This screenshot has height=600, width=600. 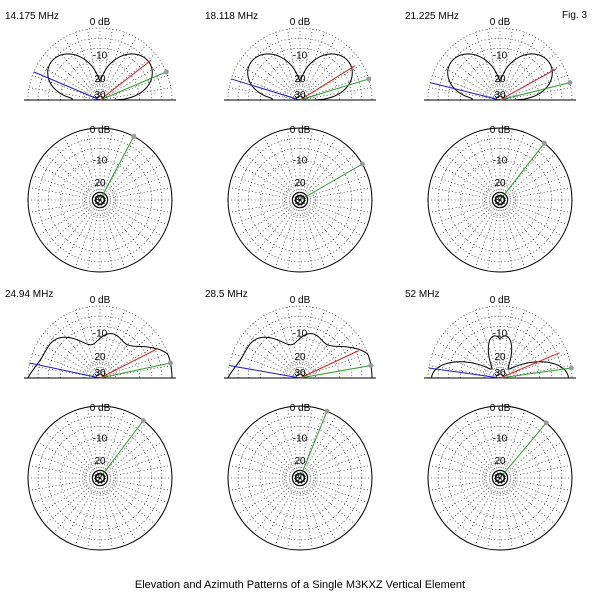 I want to click on elevation-plot: 0 dB -10 20 30, so click(x=300, y=337).